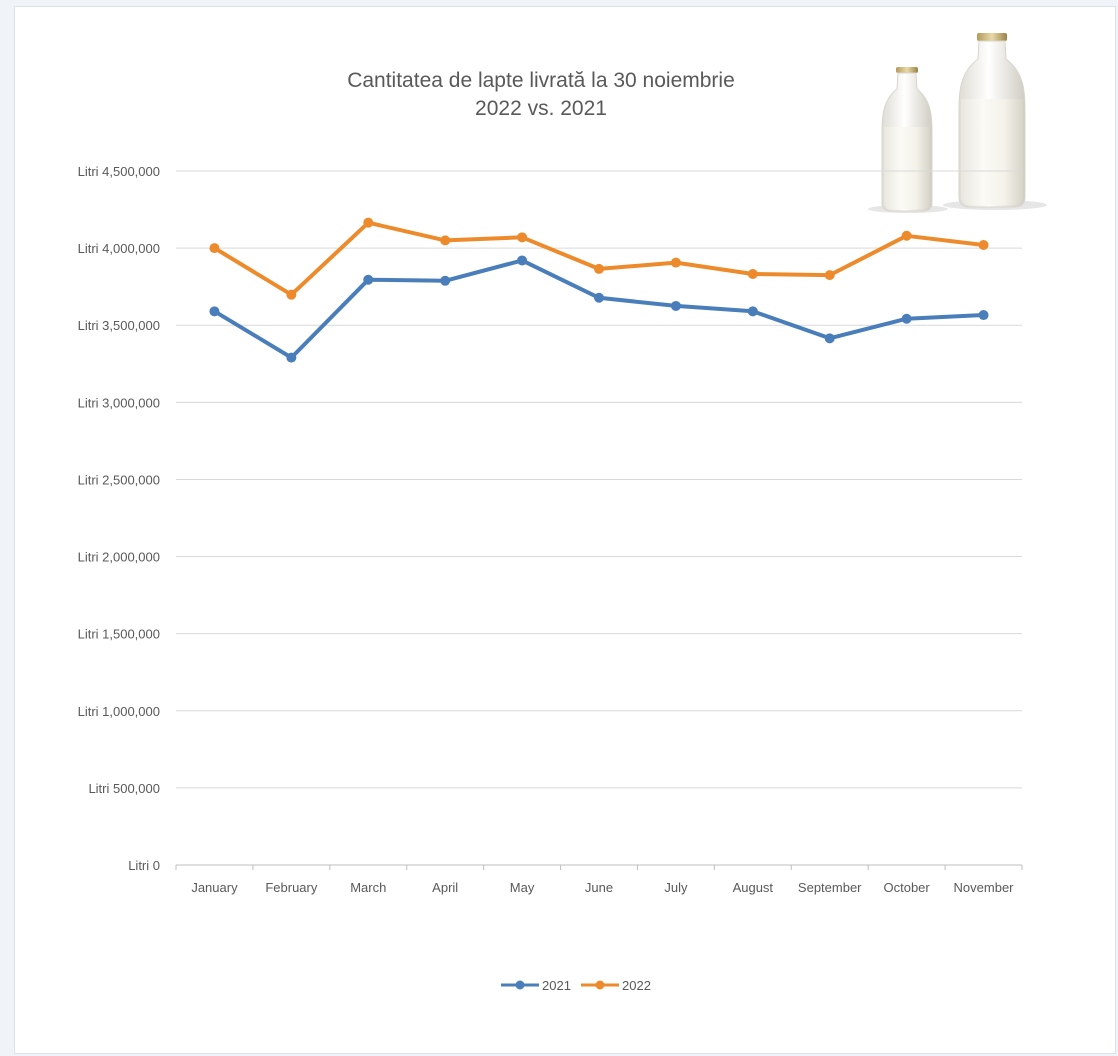 The image size is (1118, 1056). Describe the element at coordinates (124, 788) in the screenshot. I see `y-tick-label: Litri 500,000` at that location.